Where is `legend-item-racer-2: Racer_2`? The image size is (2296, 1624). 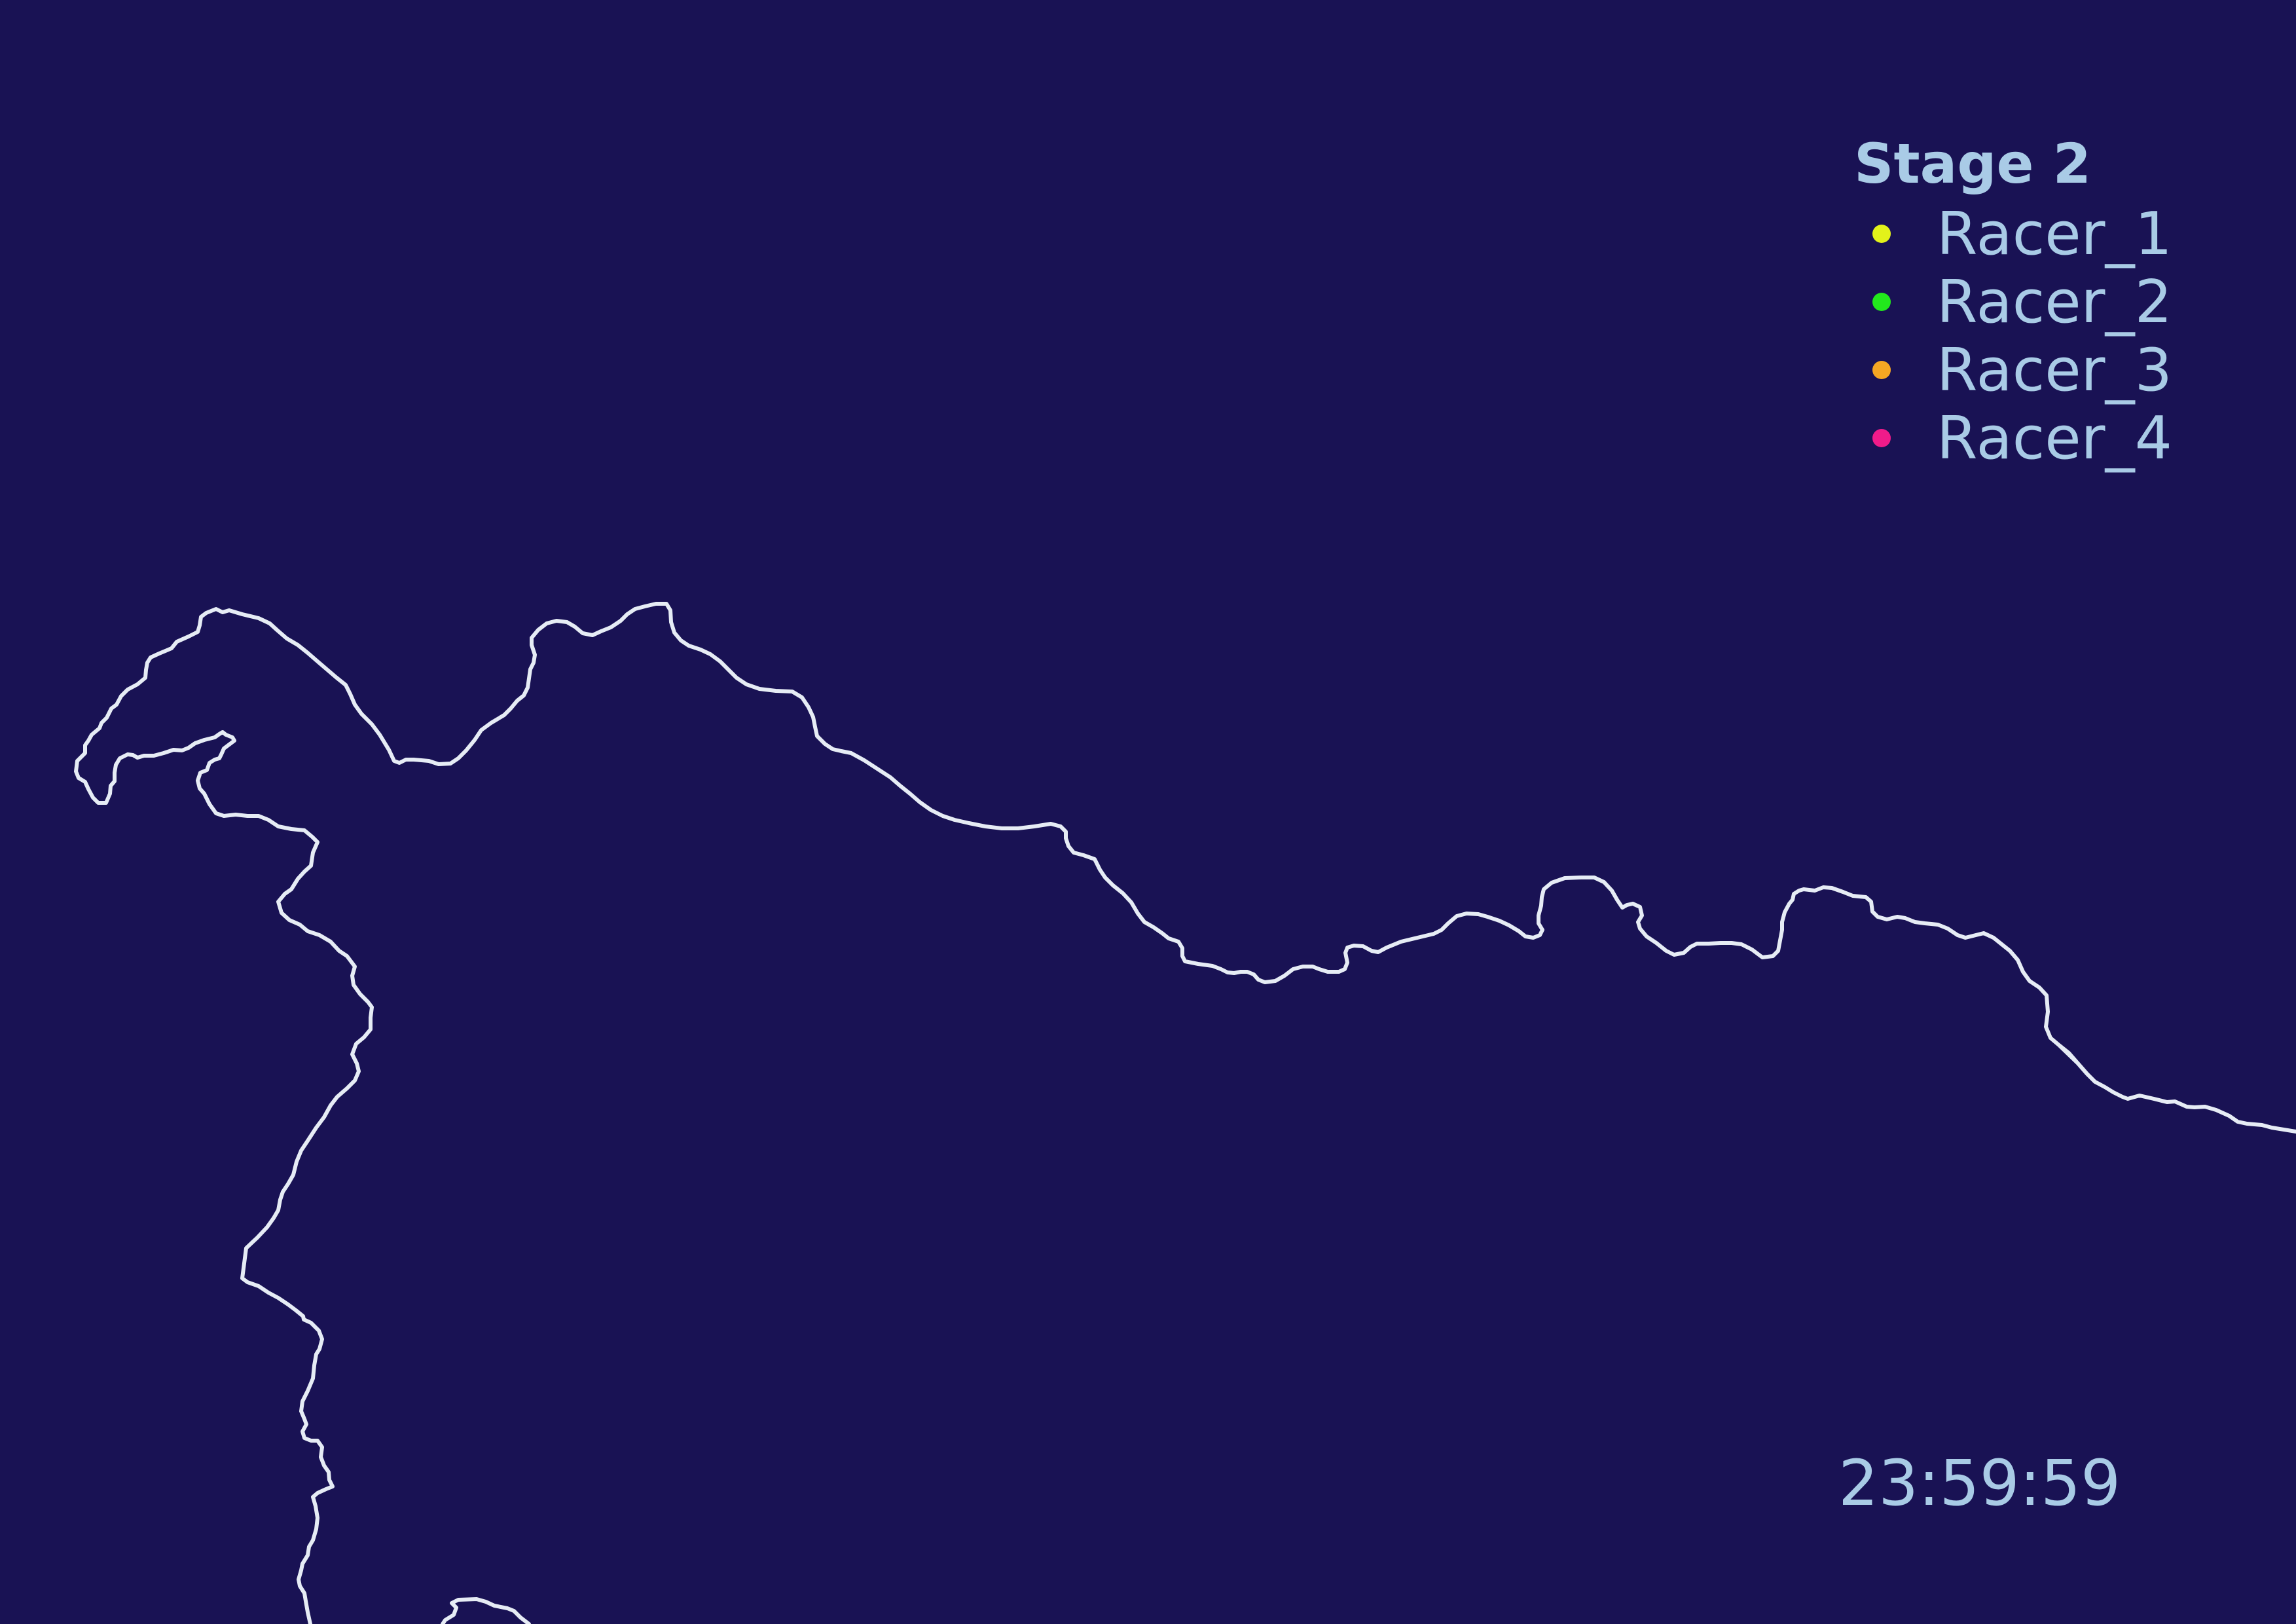 legend-item-racer-2: Racer_2 is located at coordinates (2022, 302).